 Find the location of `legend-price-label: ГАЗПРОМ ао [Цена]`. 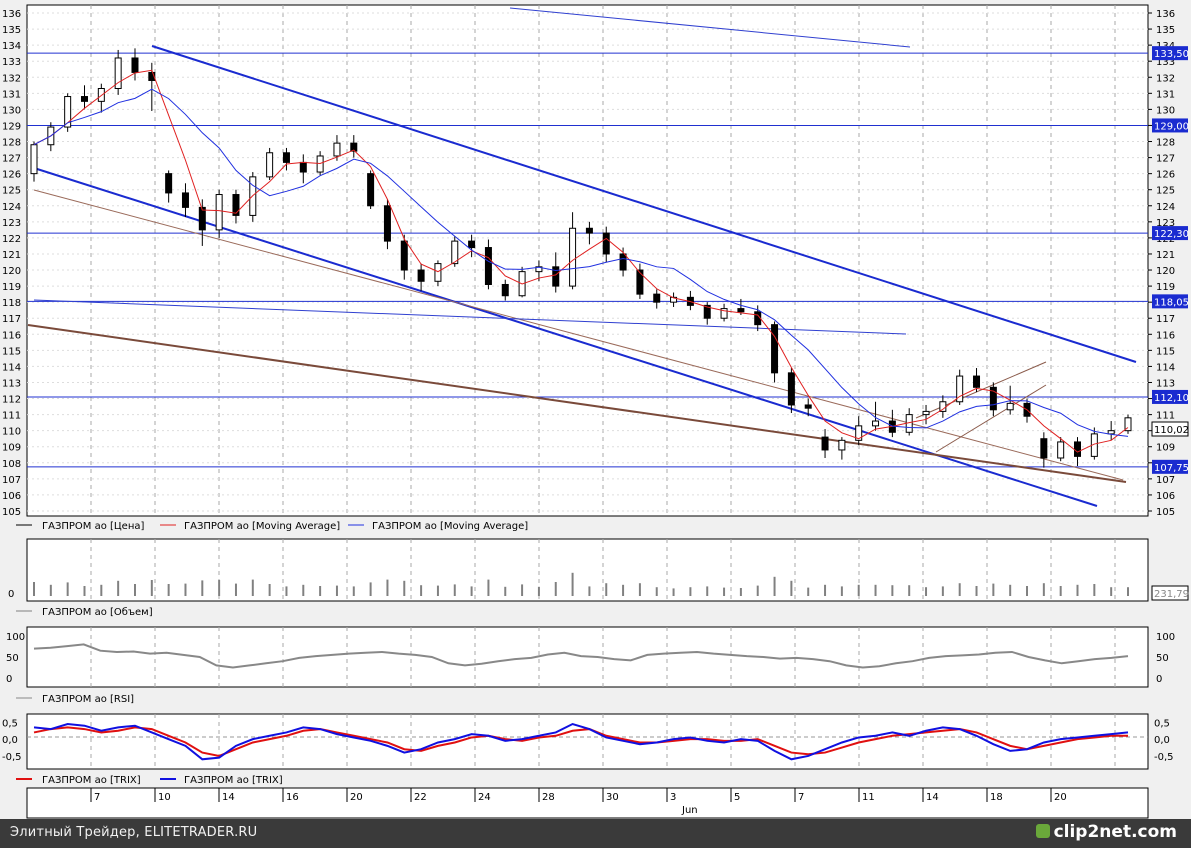

legend-price-label: ГАЗПРОМ ао [Цена] is located at coordinates (93, 526).